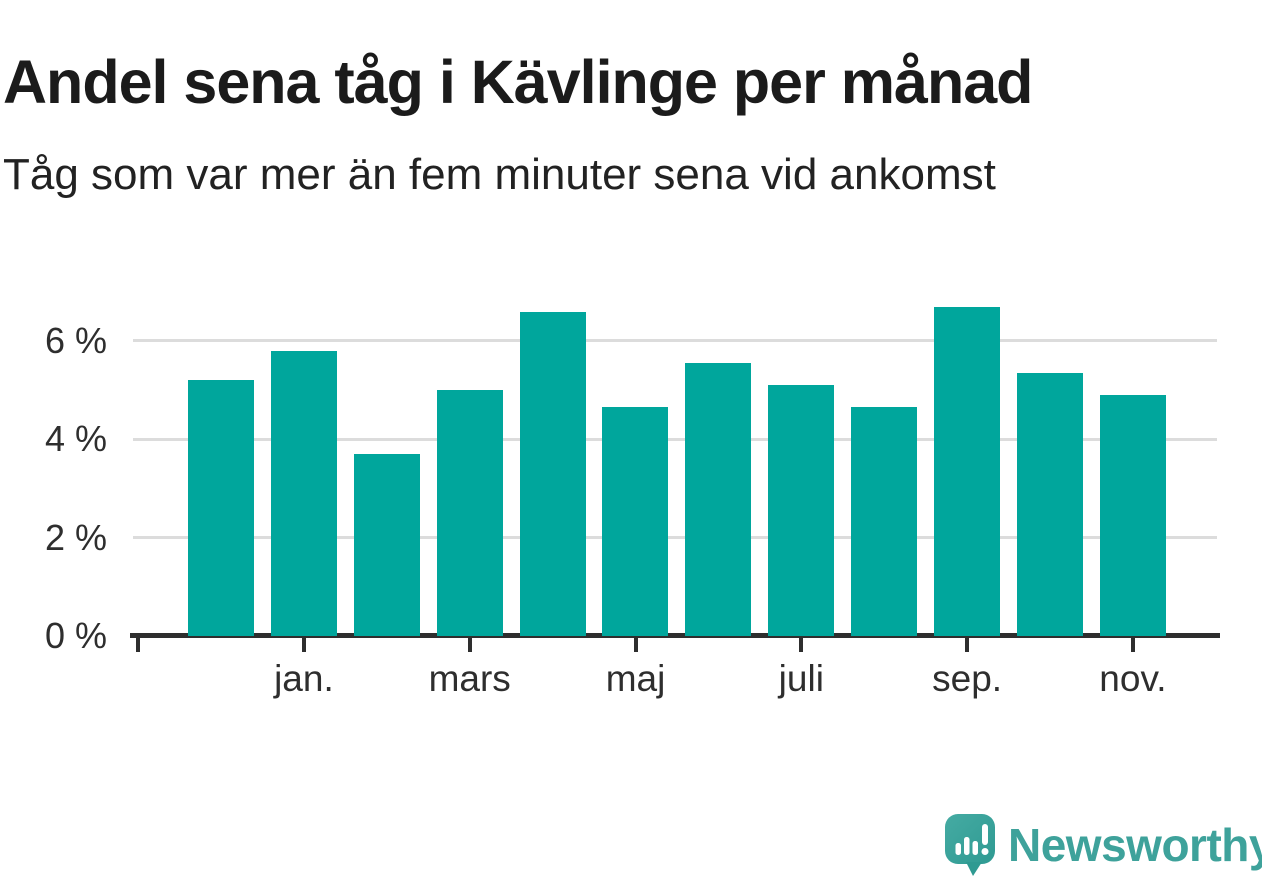  Describe the element at coordinates (518, 81) in the screenshot. I see `chart-title: Andel sena tåg i Kävlinge per månad` at that location.